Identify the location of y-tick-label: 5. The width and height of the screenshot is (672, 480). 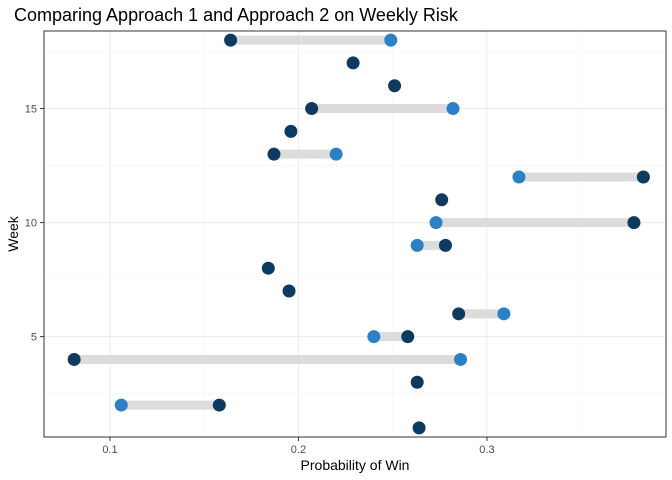
(34, 338).